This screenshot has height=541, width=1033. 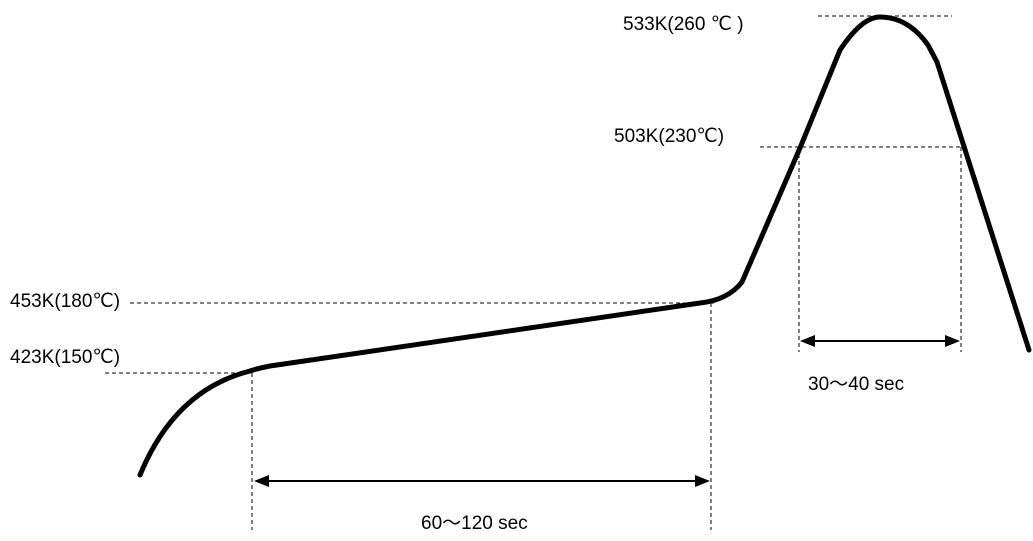 I want to click on reflow-duration-label: 30～40 sec, so click(x=856, y=384).